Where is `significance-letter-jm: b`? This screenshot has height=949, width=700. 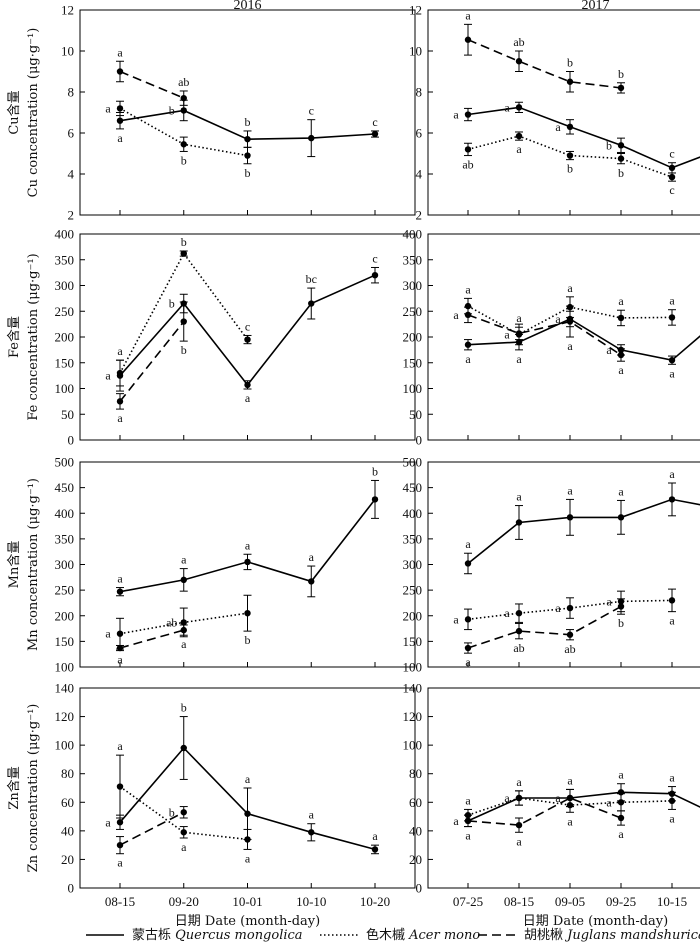
significance-letter-jm: b is located at coordinates (172, 812).